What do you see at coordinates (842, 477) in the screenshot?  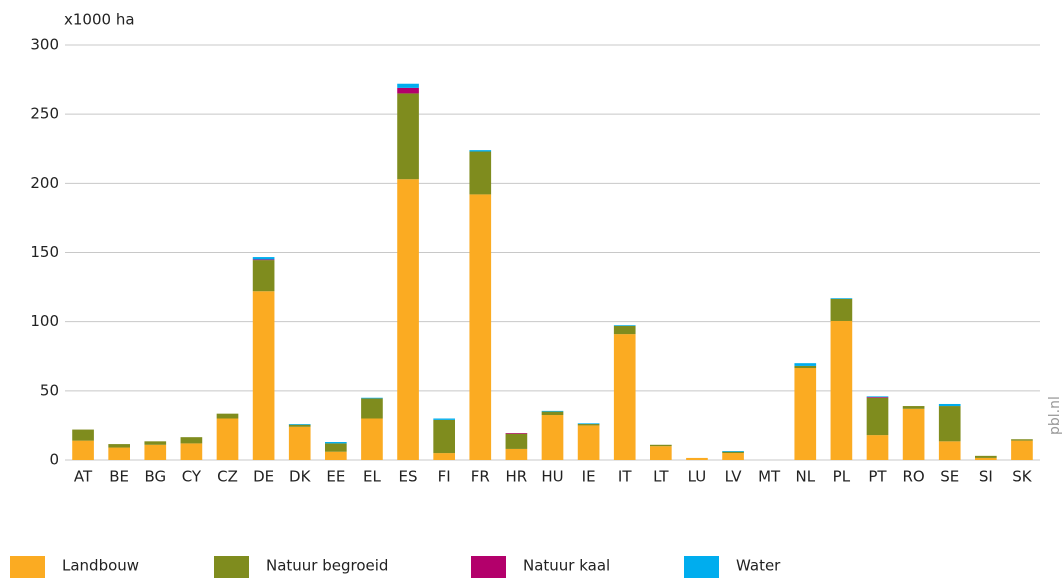 I see `x-tick-label: PL` at bounding box center [842, 477].